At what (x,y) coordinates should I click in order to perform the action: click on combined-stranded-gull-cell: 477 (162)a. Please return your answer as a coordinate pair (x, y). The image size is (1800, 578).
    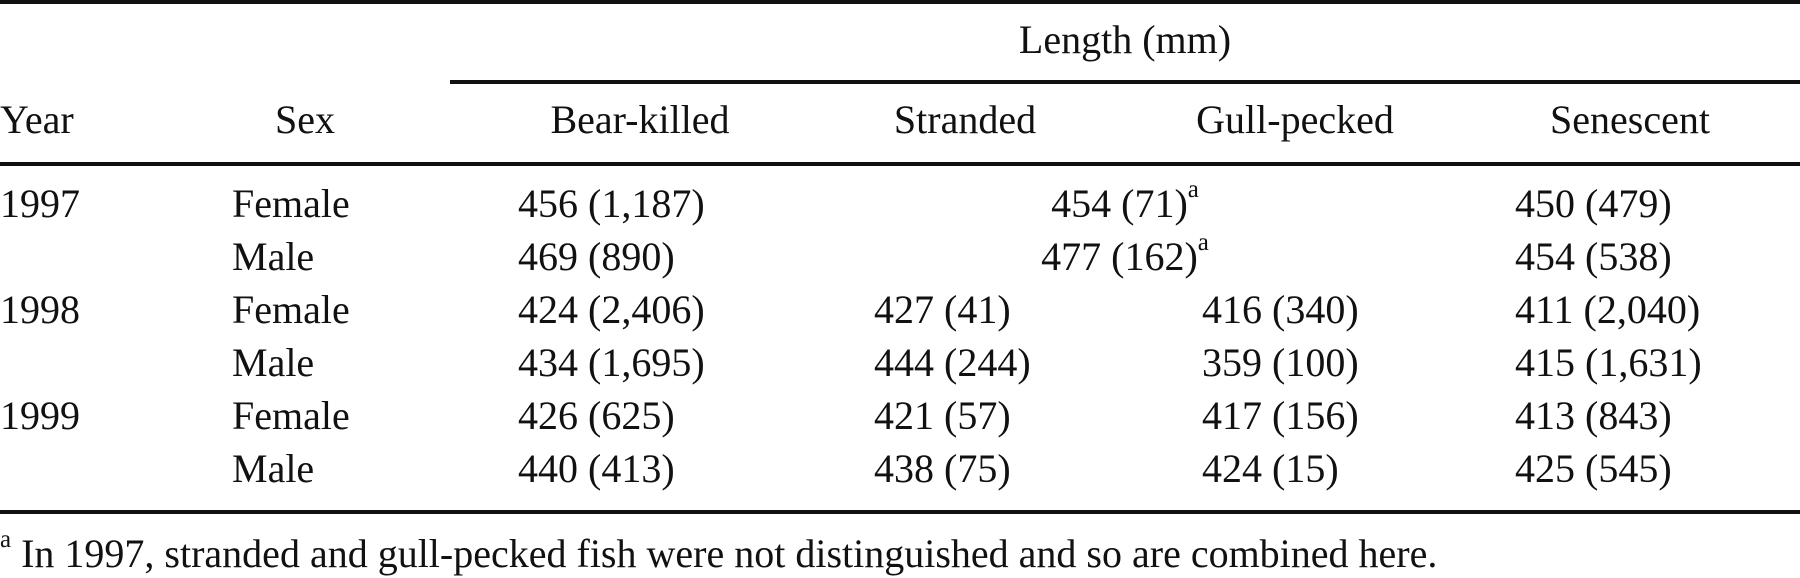
    Looking at the image, I should click on (1125, 255).